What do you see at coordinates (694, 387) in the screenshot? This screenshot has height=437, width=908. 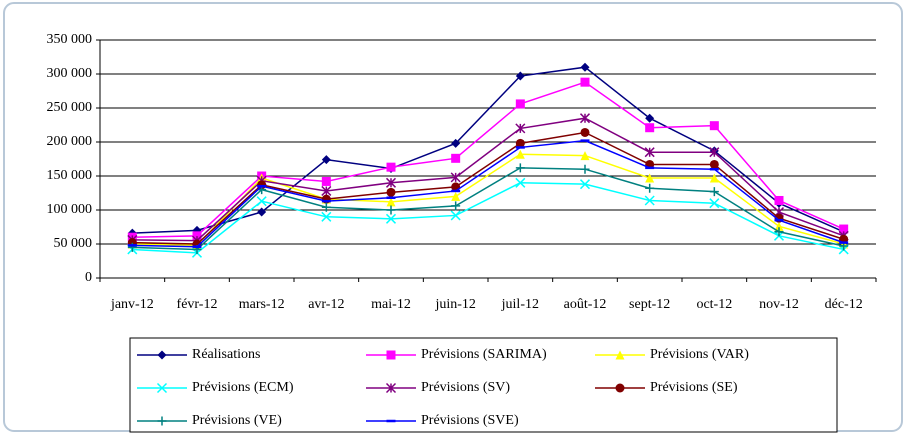 I see `legend-label: Prévisions (SE)` at bounding box center [694, 387].